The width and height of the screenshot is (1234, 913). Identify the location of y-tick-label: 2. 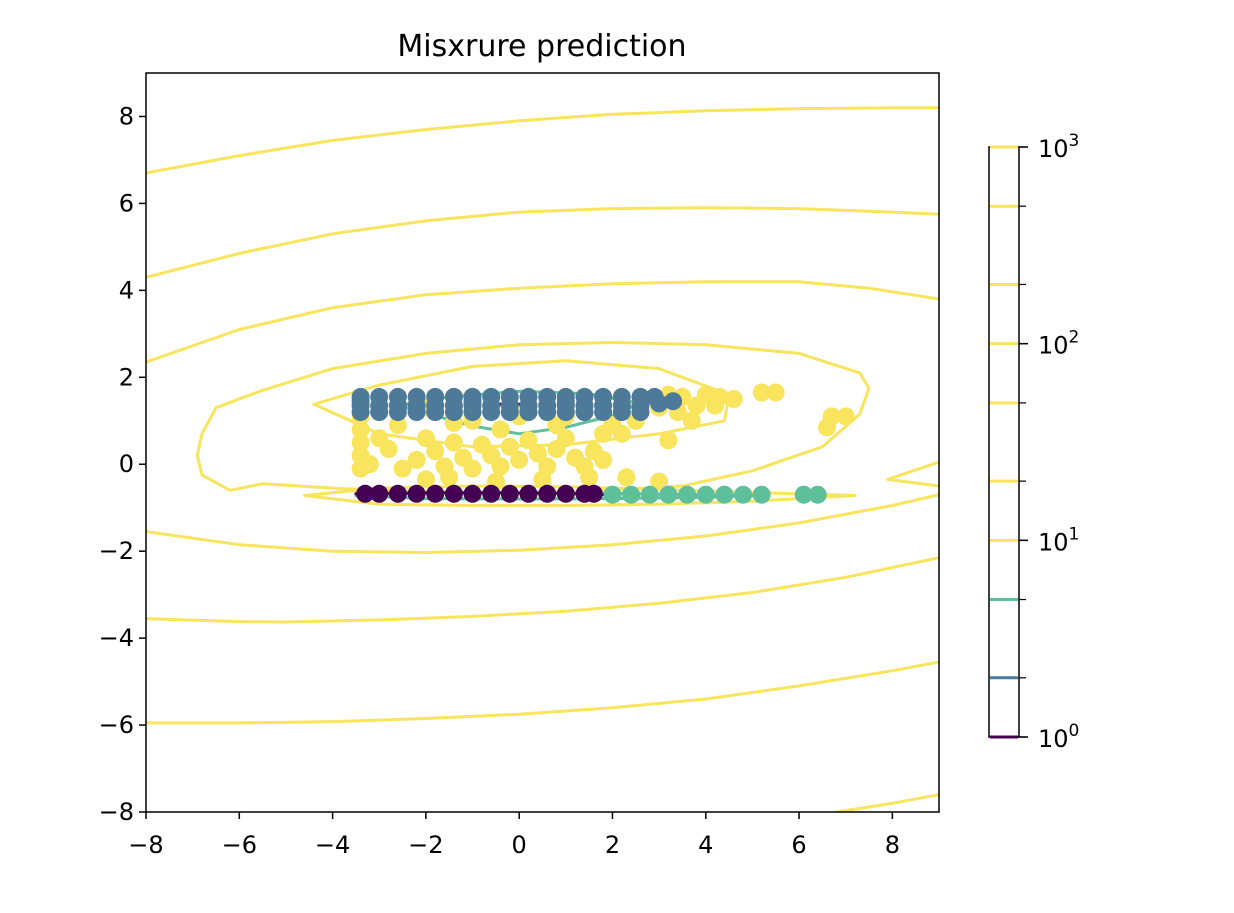
(126, 377).